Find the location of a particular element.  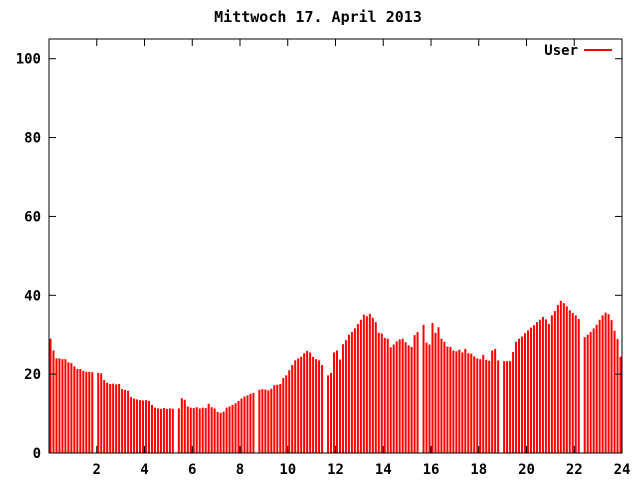

y-tick-label: 60 is located at coordinates (32, 217).